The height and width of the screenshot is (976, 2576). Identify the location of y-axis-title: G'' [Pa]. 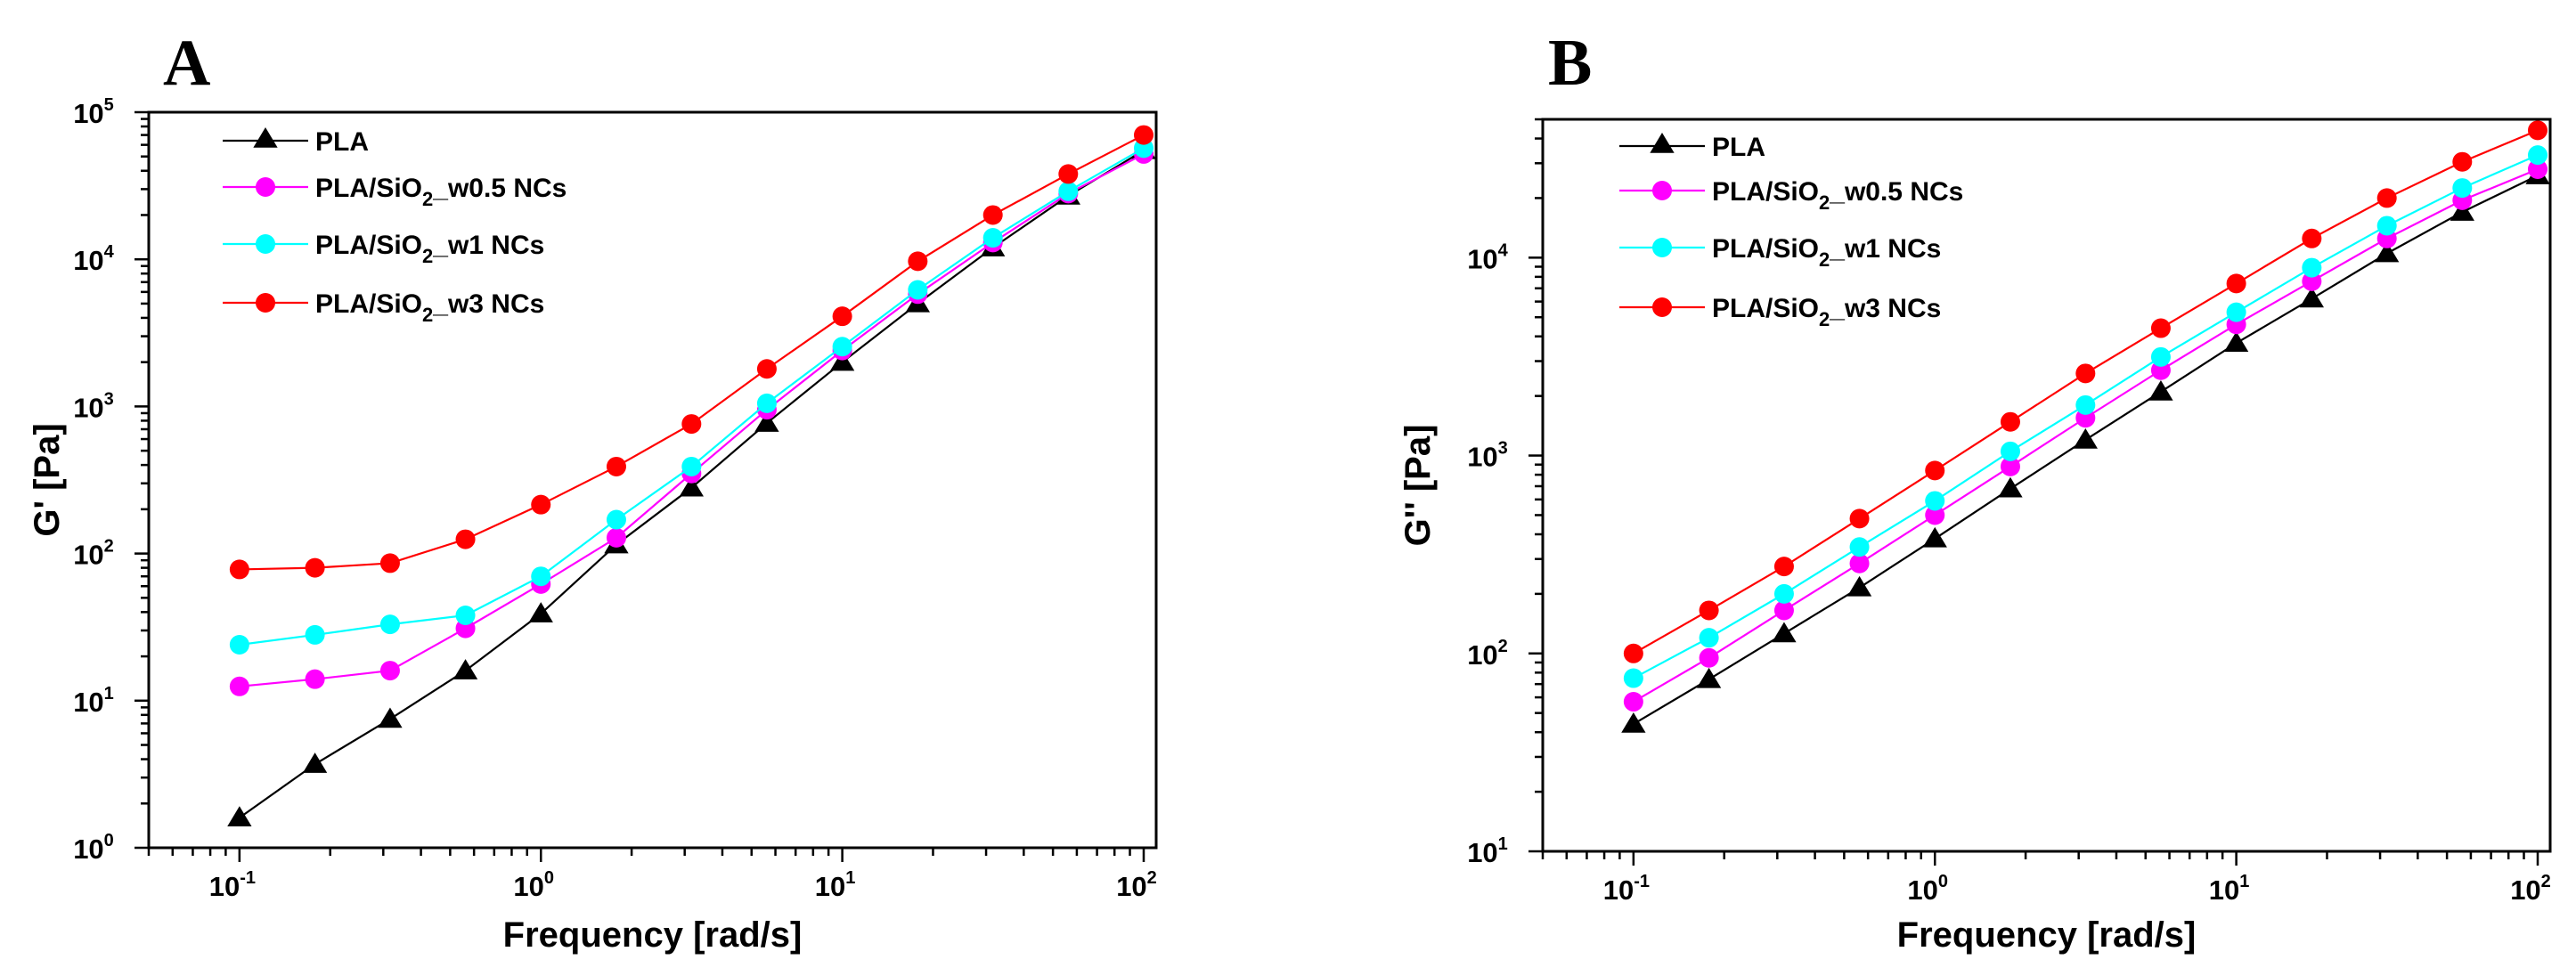
(1418, 486).